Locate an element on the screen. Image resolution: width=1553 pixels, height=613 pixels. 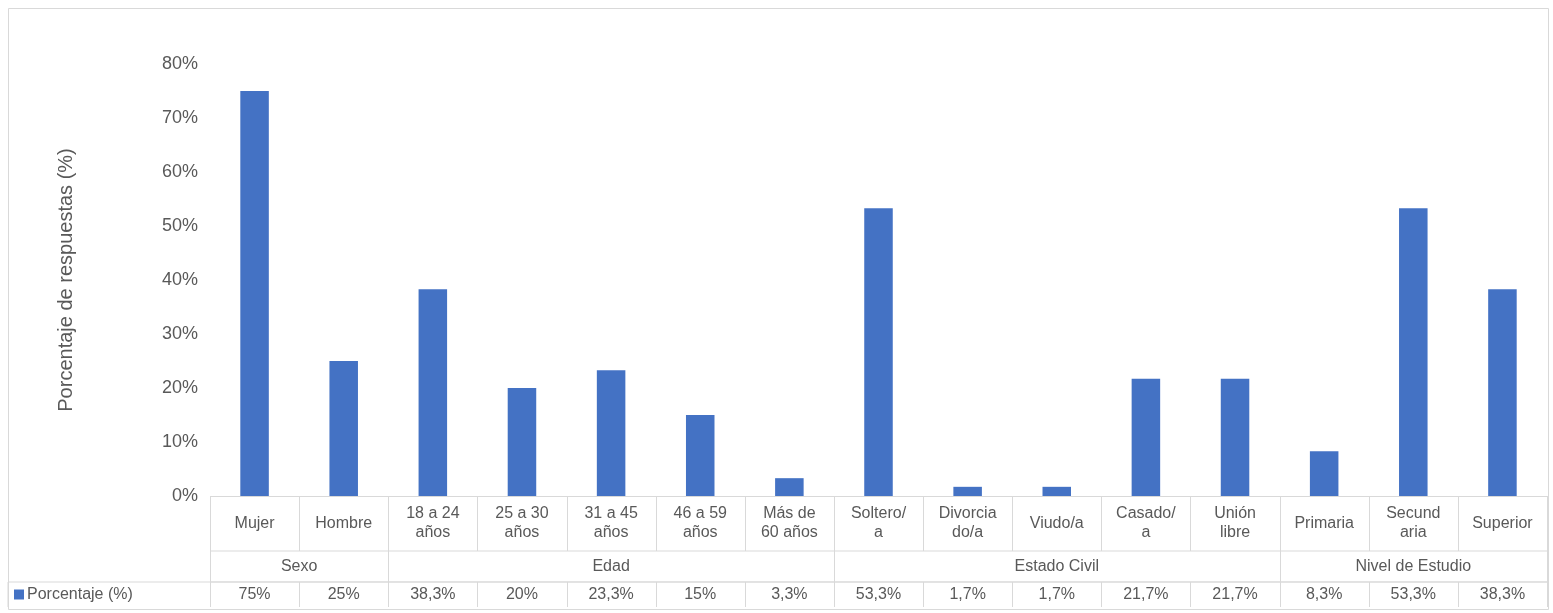
data-label: 25% is located at coordinates (343, 593).